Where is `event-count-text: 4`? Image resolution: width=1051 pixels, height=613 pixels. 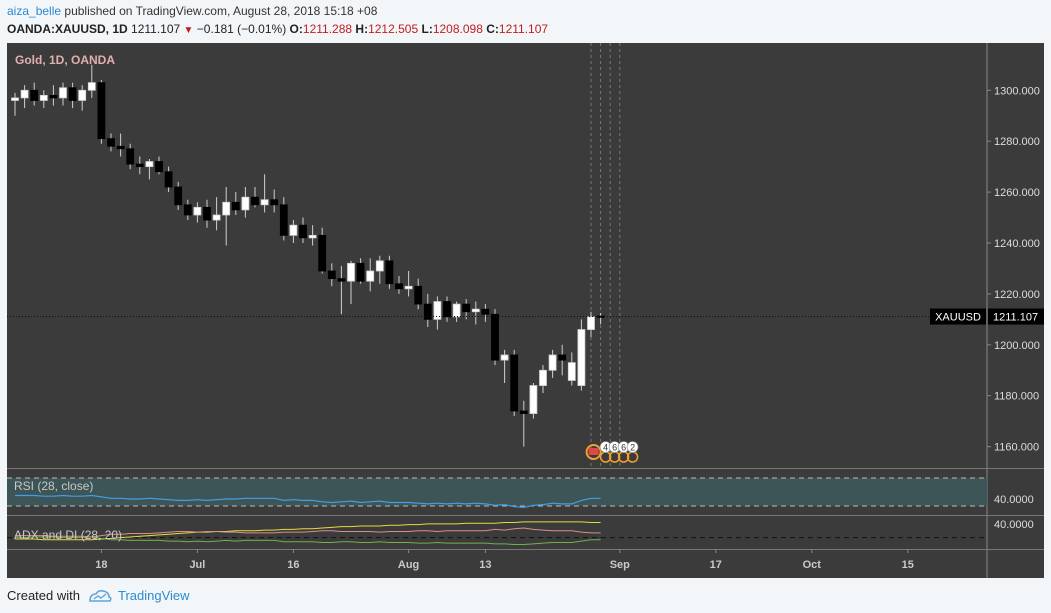
event-count-text: 4 is located at coordinates (605, 448).